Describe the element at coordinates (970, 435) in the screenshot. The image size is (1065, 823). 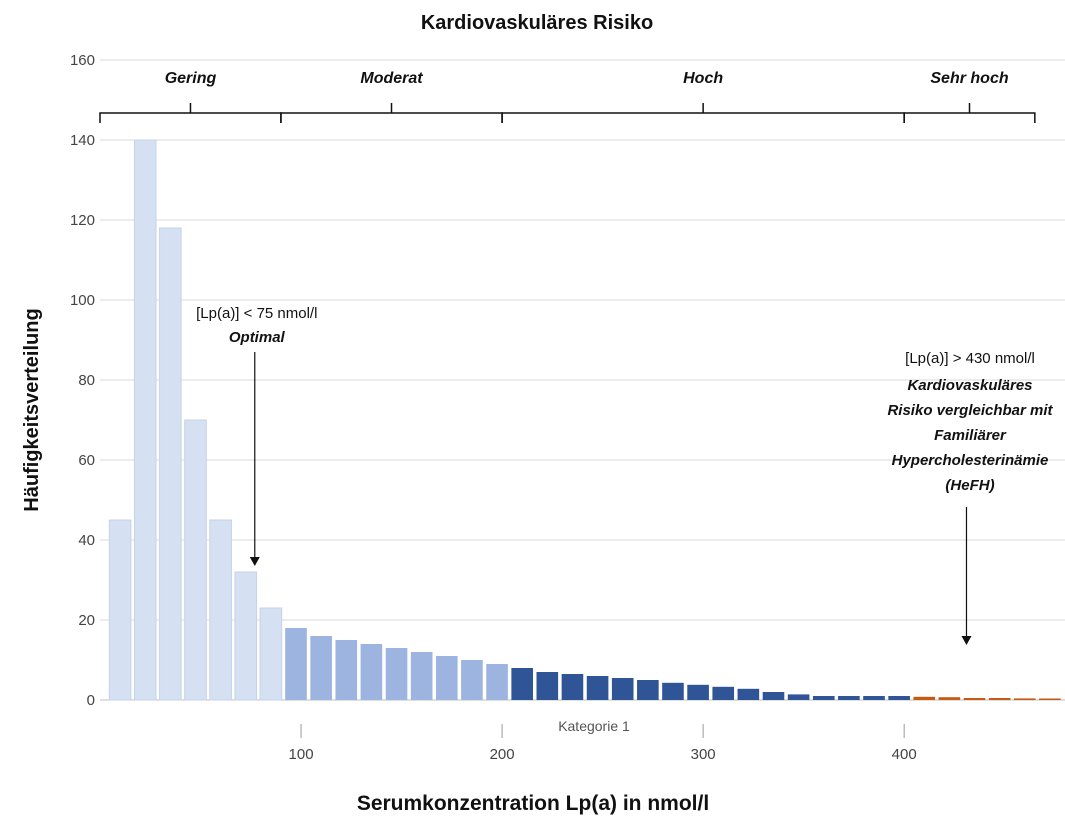
I see `annotation-text: Familiärer` at that location.